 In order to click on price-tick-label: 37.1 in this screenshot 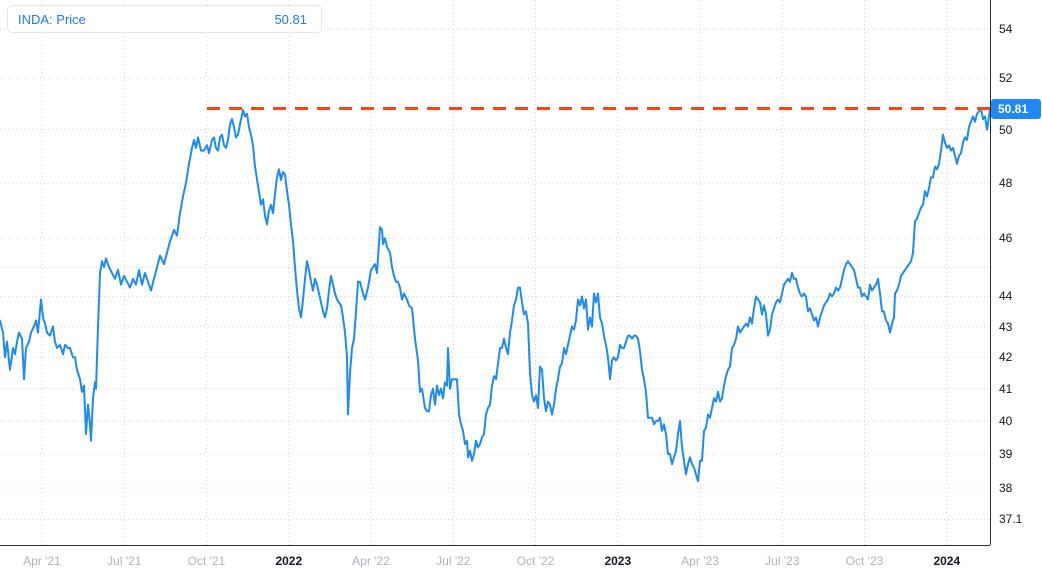, I will do `click(1011, 519)`.